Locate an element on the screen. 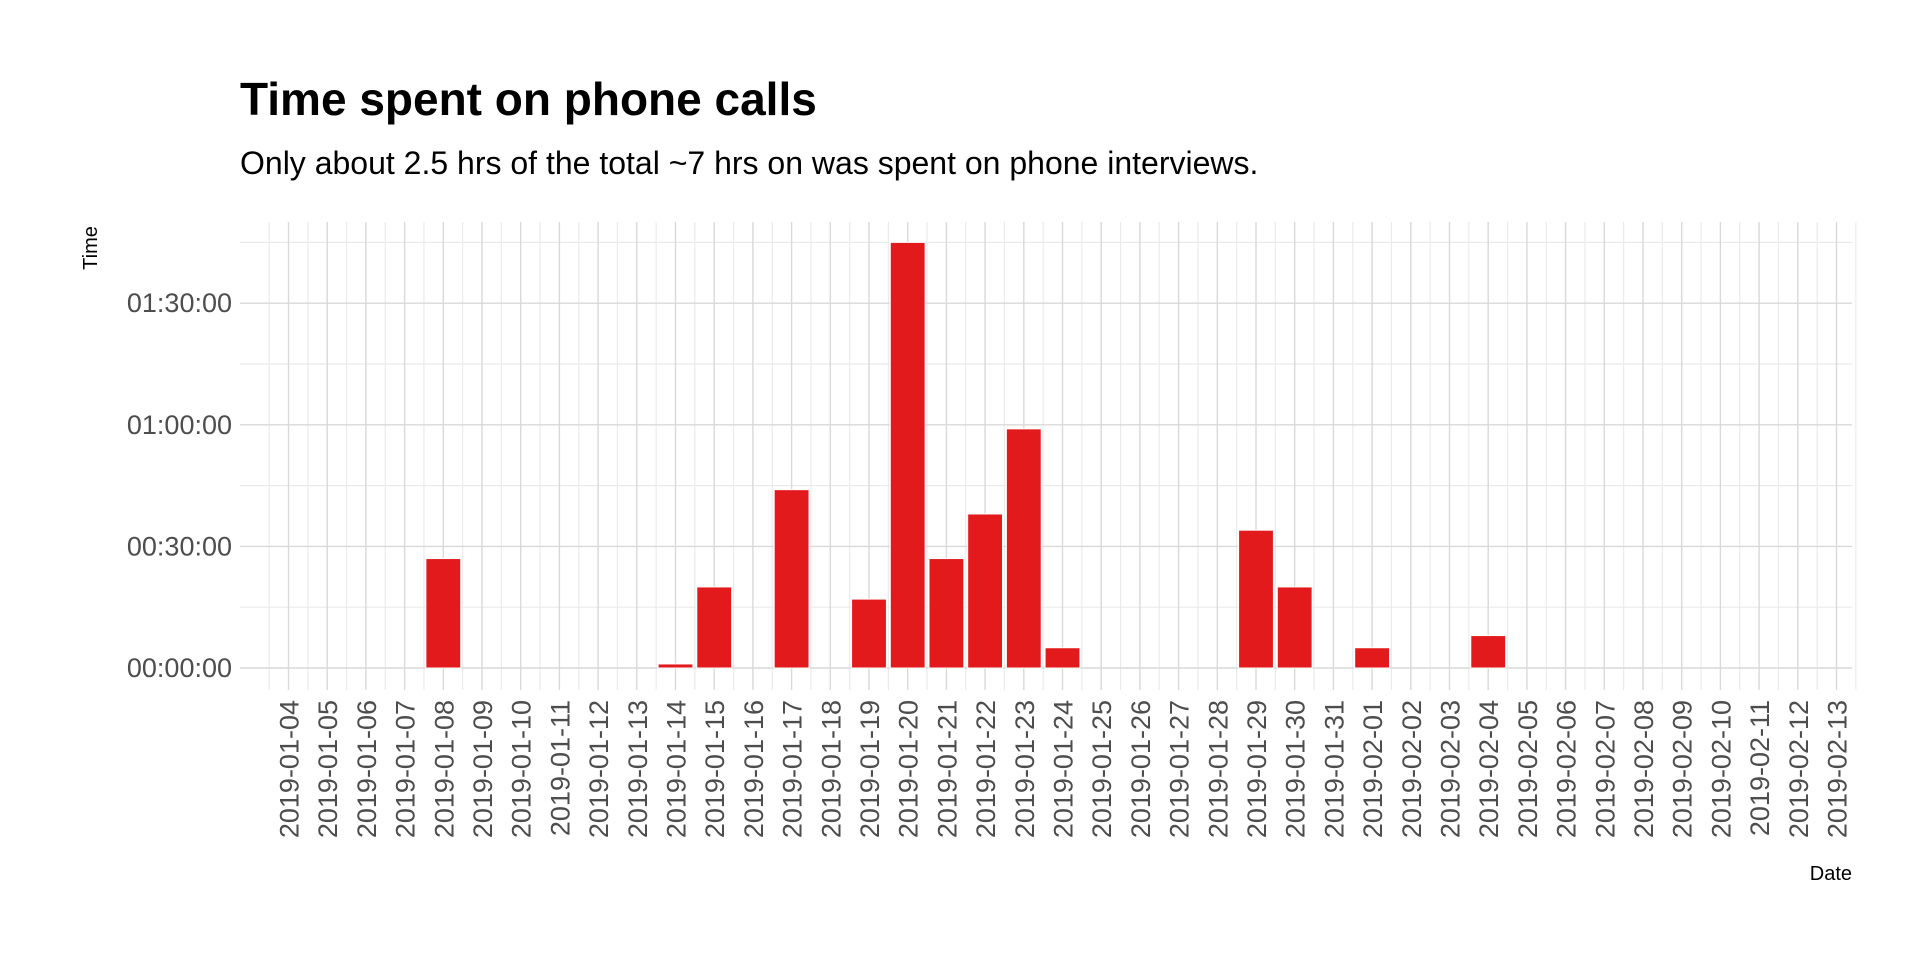  x-tick-label: 2019-01-13 is located at coordinates (638, 769).